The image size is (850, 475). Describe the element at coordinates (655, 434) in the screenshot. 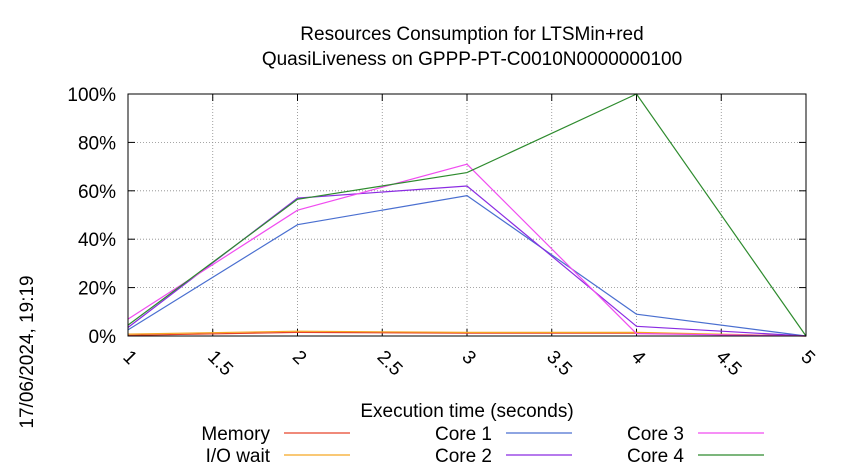

I see `legend-label-core-3: Core 3` at that location.